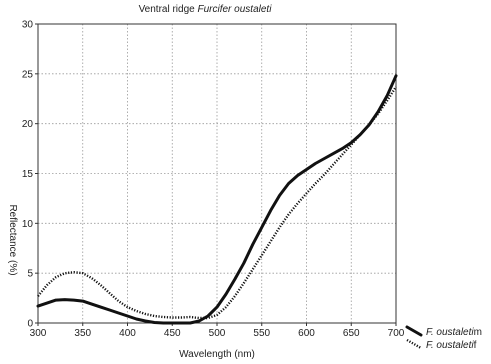 This screenshot has height=364, width=491. I want to click on x-tick-label: 500, so click(217, 333).